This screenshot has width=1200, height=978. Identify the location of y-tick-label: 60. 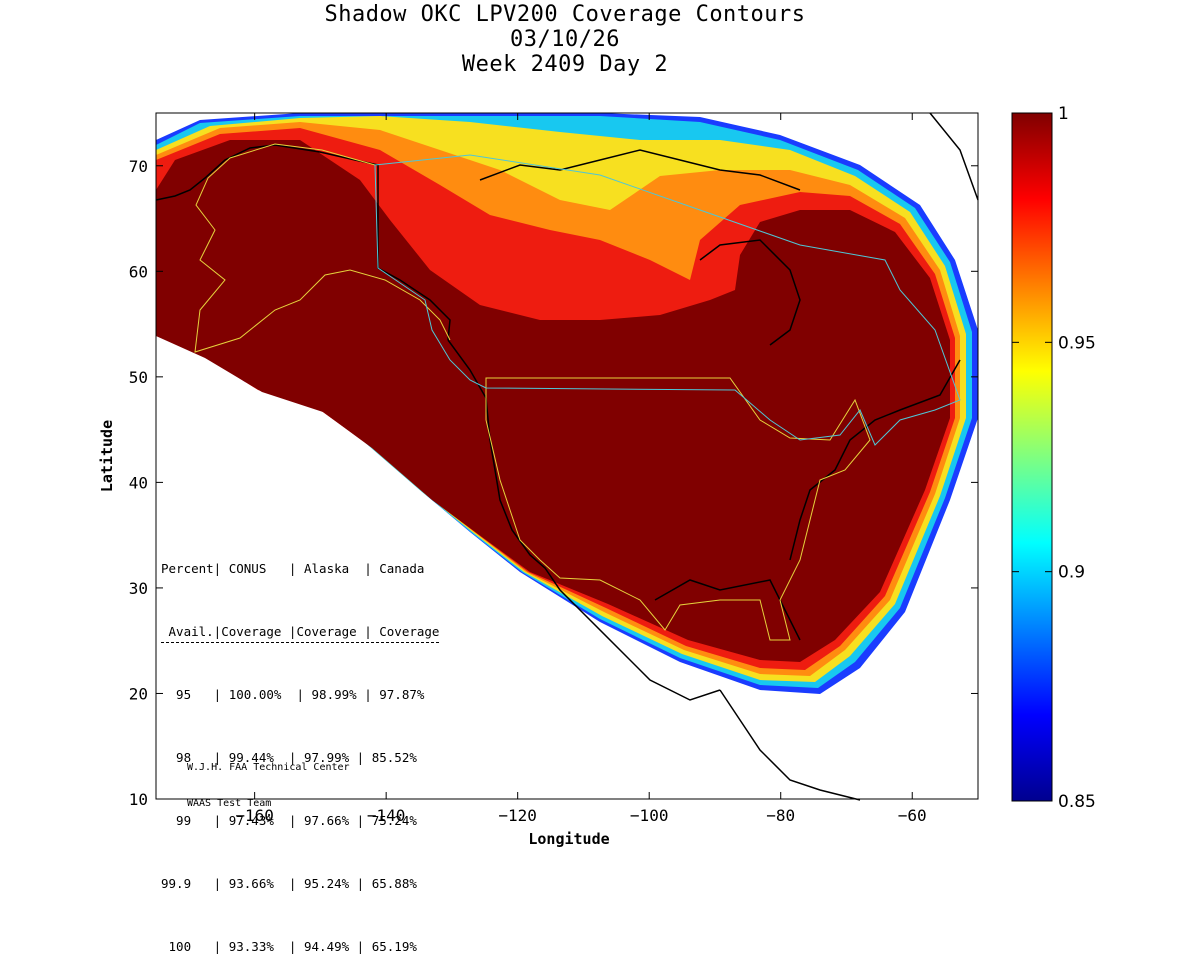
(138, 271).